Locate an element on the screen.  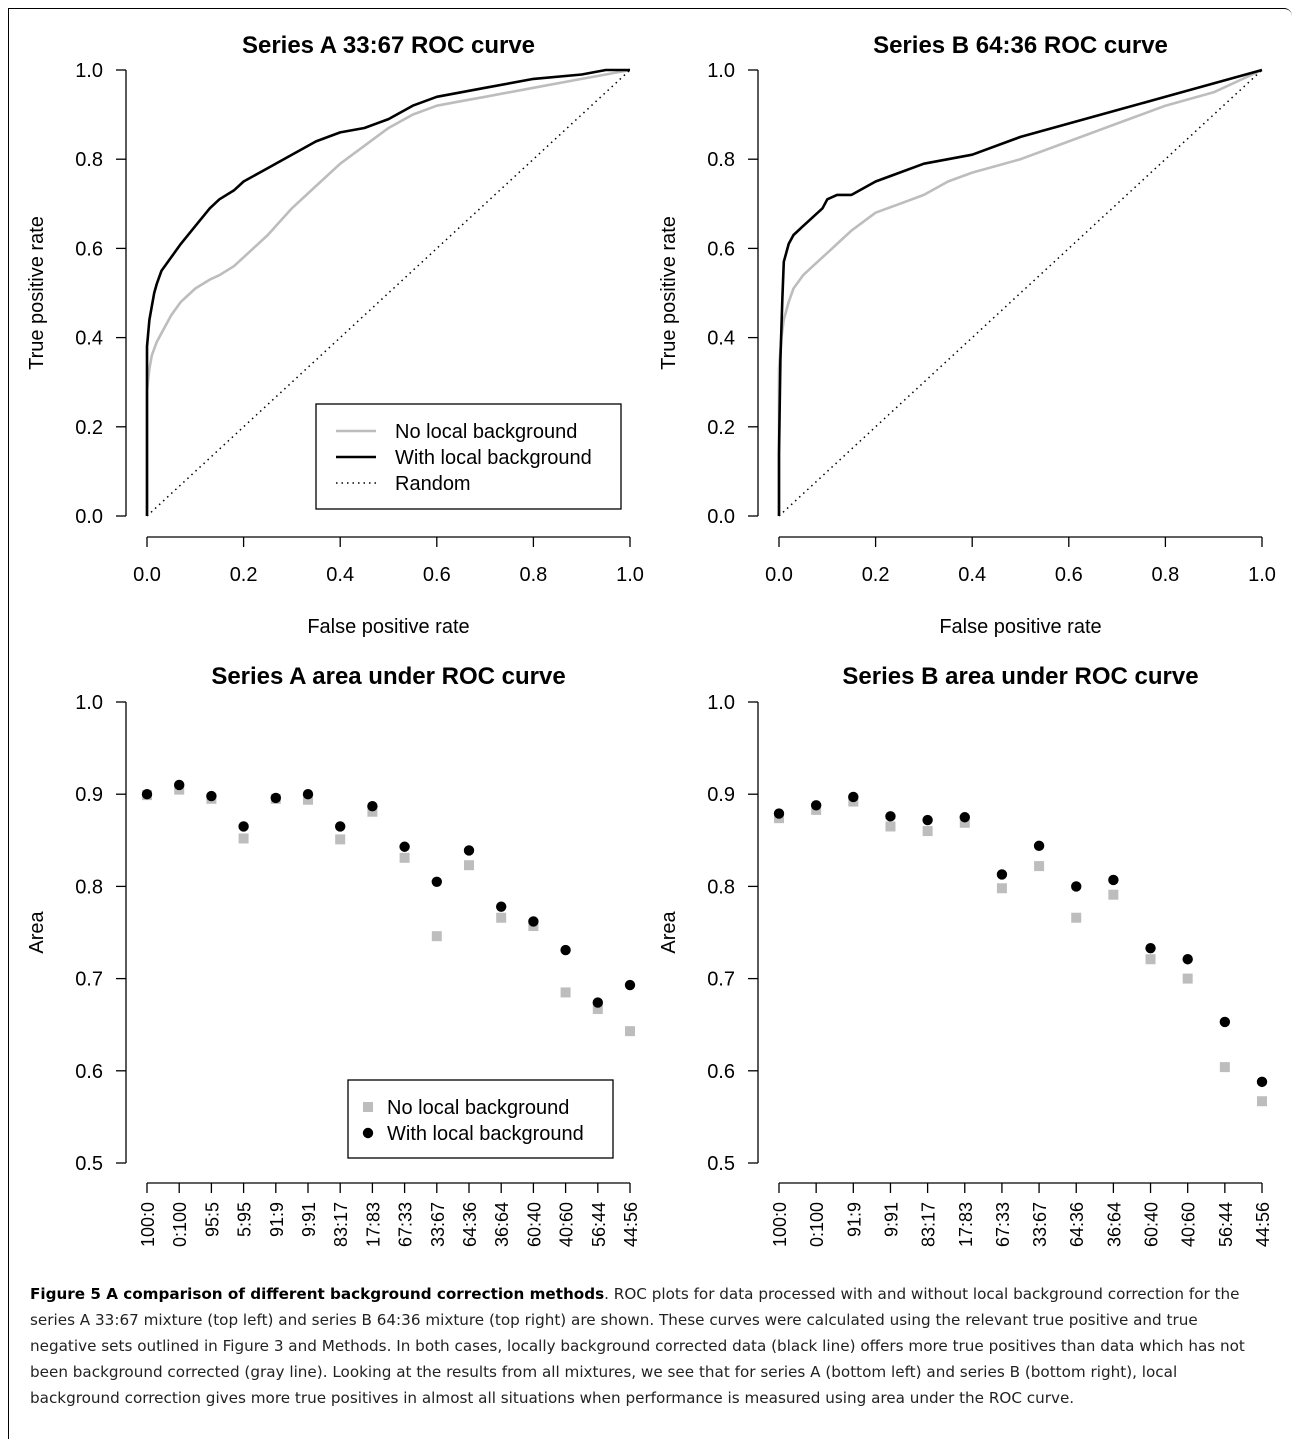
x-tick-label: 56:44 is located at coordinates (599, 1224).